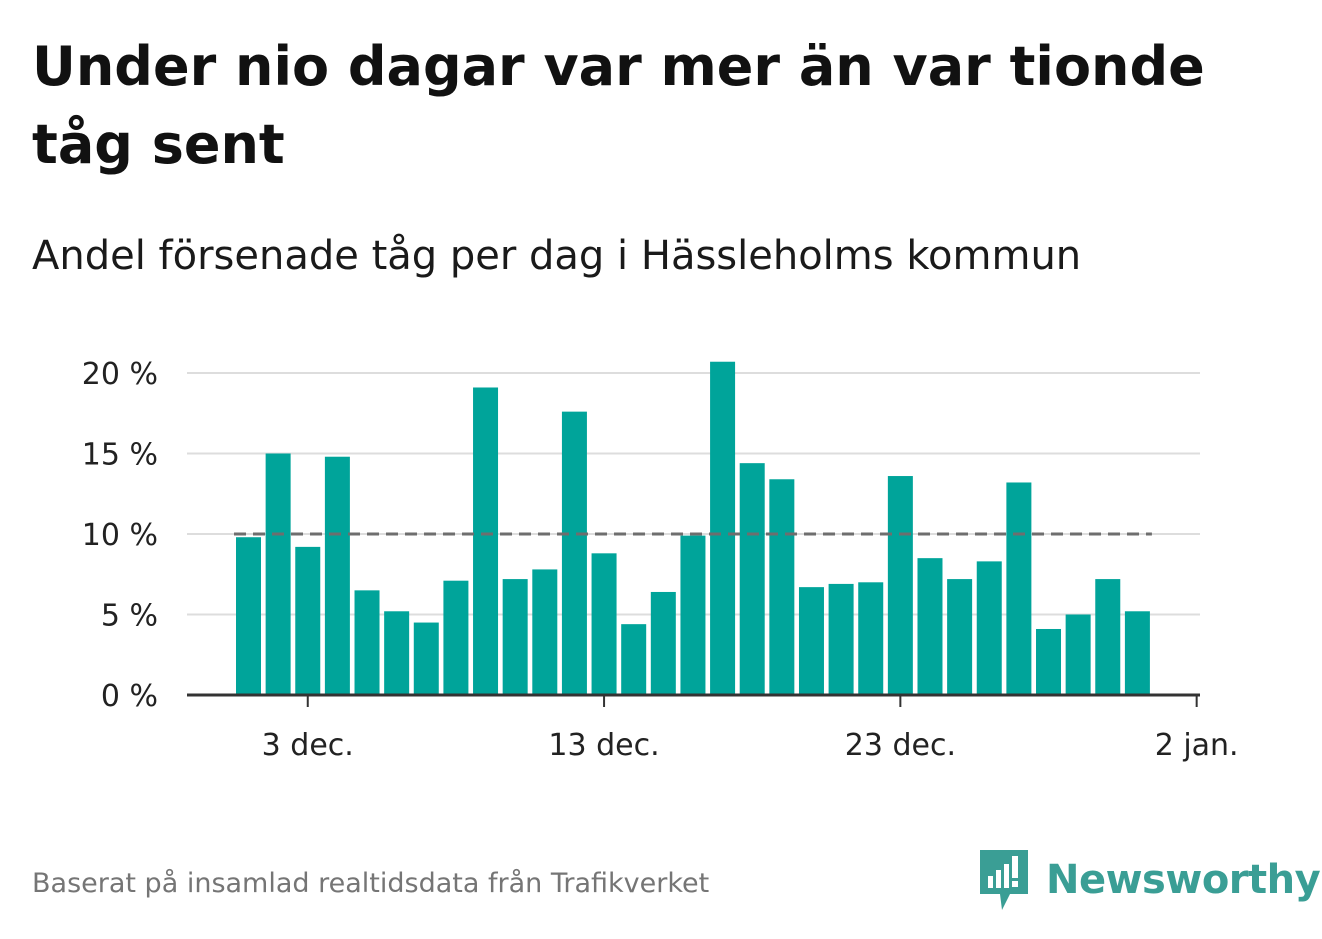 This screenshot has height=939, width=1322. I want to click on x-tick-label: 2 jan., so click(1197, 745).